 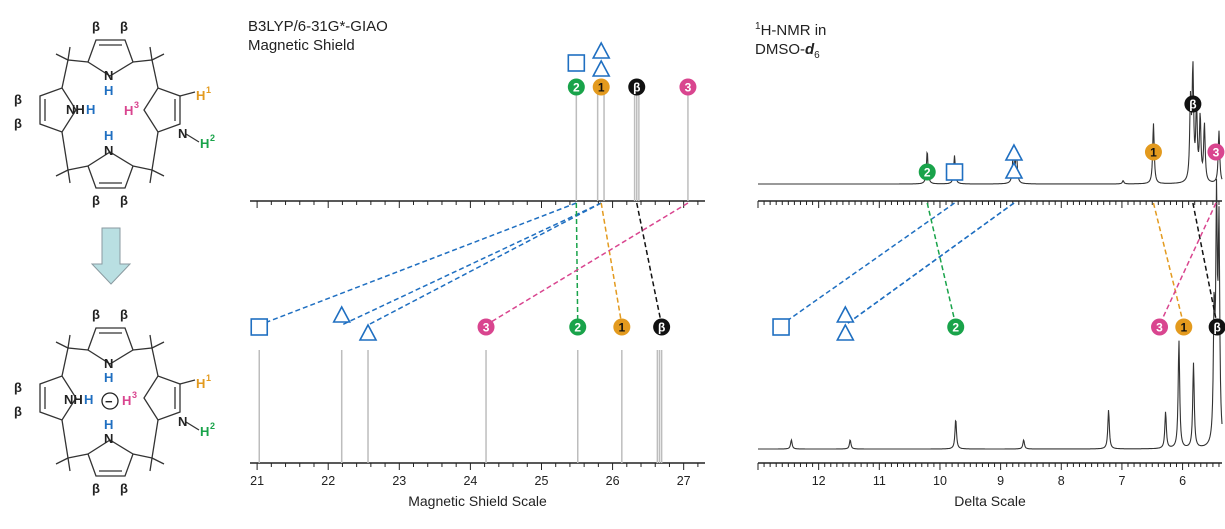 I want to click on nmr-title-line1: 1H-NMR in, so click(x=790, y=28).